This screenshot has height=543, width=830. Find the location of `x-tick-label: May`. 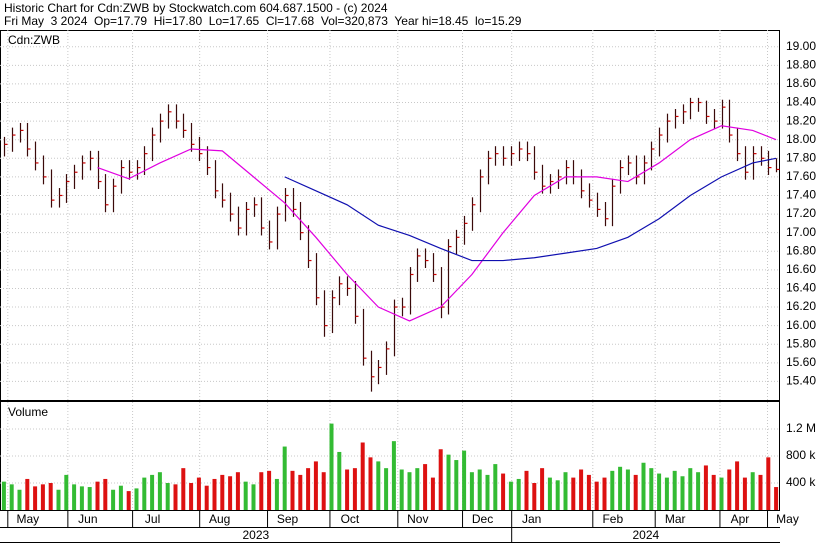

x-tick-label: May is located at coordinates (27, 519).